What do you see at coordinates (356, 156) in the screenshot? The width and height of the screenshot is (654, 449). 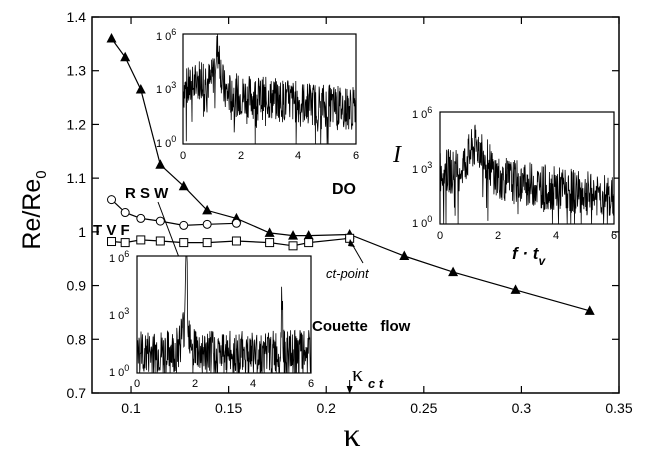 I see `inset-top-xtick-6: 6` at bounding box center [356, 156].